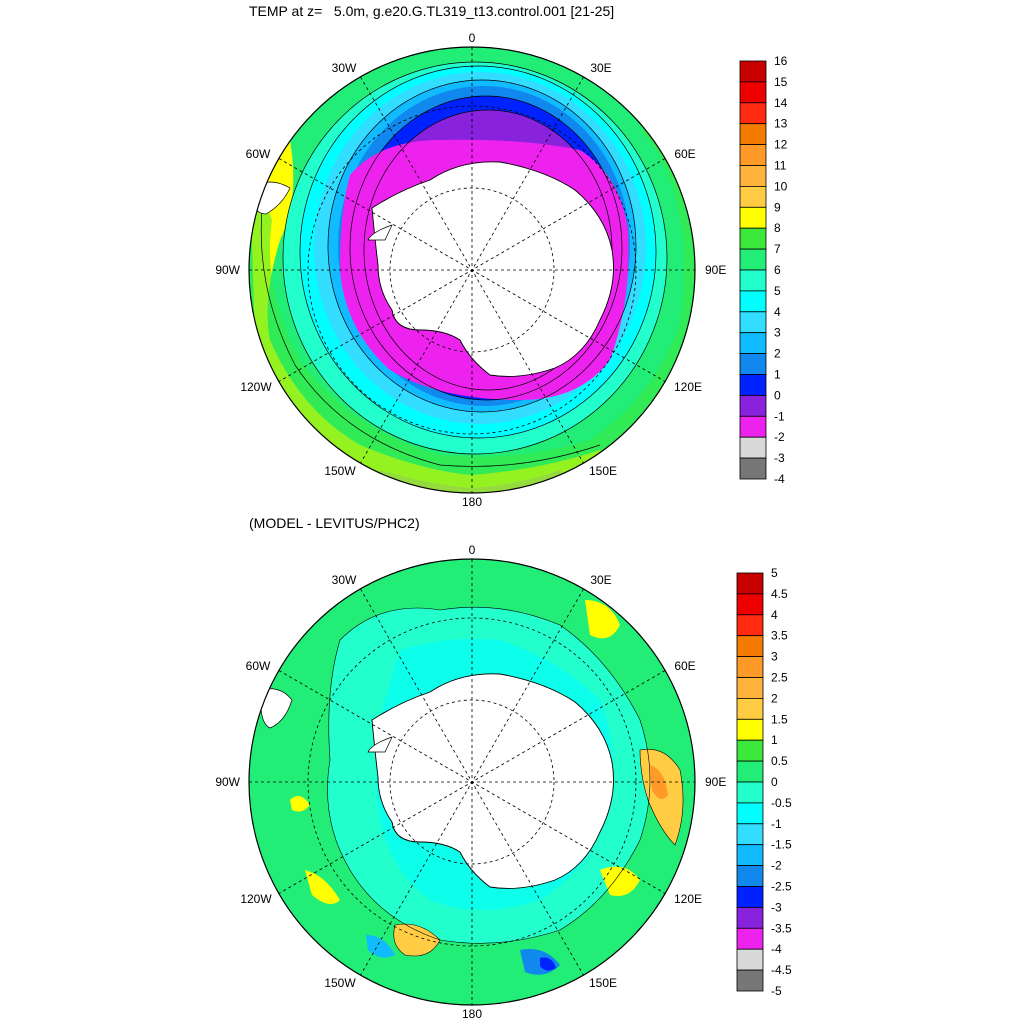 The height and width of the screenshot is (1024, 1024). Describe the element at coordinates (258, 154) in the screenshot. I see `lon-label-60w: 60W` at that location.